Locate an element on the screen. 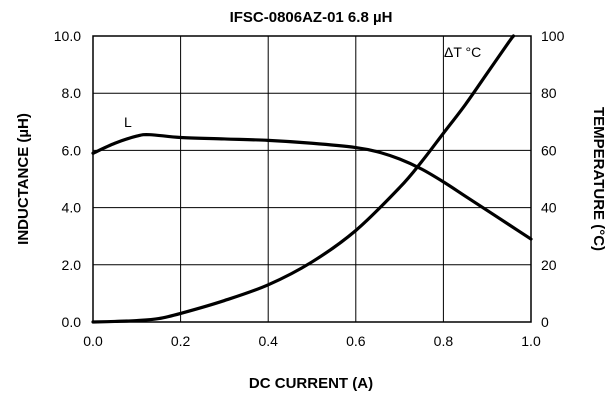  x-tick-label: 1.0 is located at coordinates (531, 341).